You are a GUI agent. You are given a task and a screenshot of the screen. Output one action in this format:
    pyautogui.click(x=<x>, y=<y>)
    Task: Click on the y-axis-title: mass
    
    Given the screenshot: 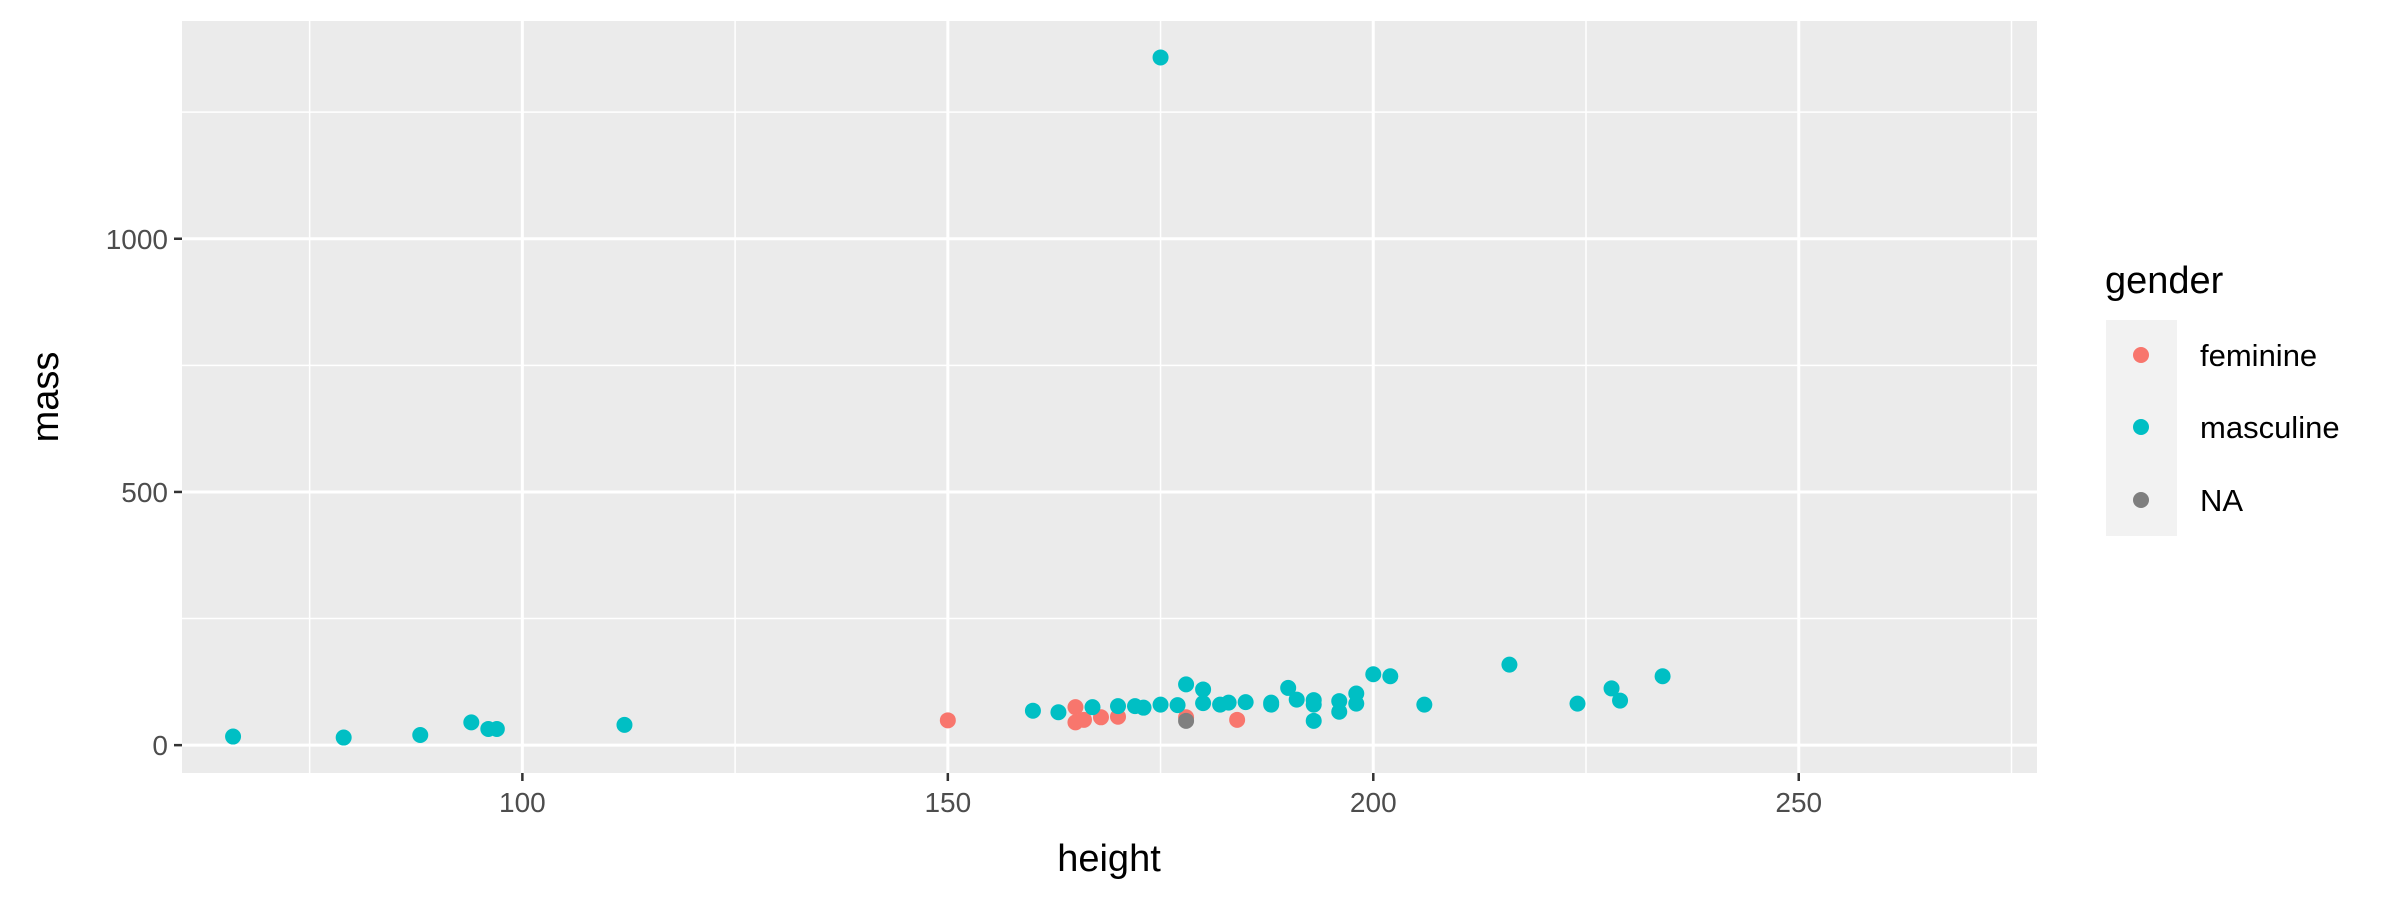 What is the action you would take?
    pyautogui.click(x=46, y=397)
    